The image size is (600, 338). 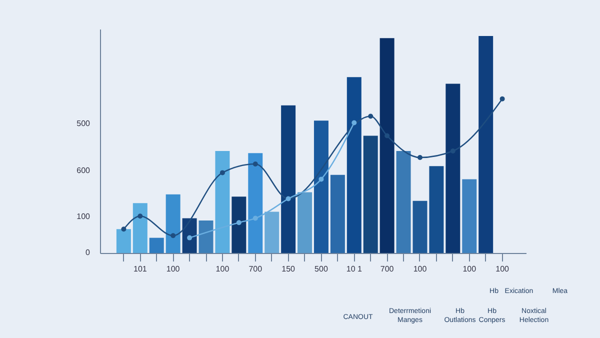 What do you see at coordinates (289, 269) in the screenshot?
I see `x-tick-label: 150` at bounding box center [289, 269].